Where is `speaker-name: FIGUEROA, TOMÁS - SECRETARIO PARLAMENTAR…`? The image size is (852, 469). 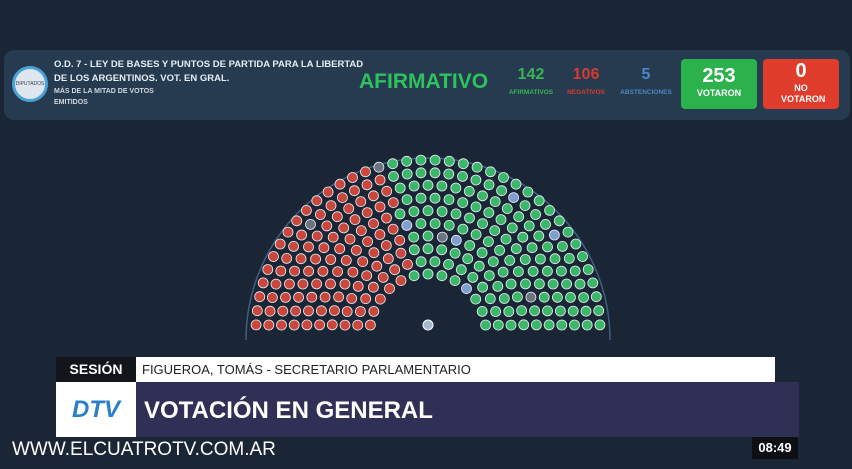
speaker-name: FIGUEROA, TOMÁS - SECRETARIO PARLAMENTAR… is located at coordinates (455, 369).